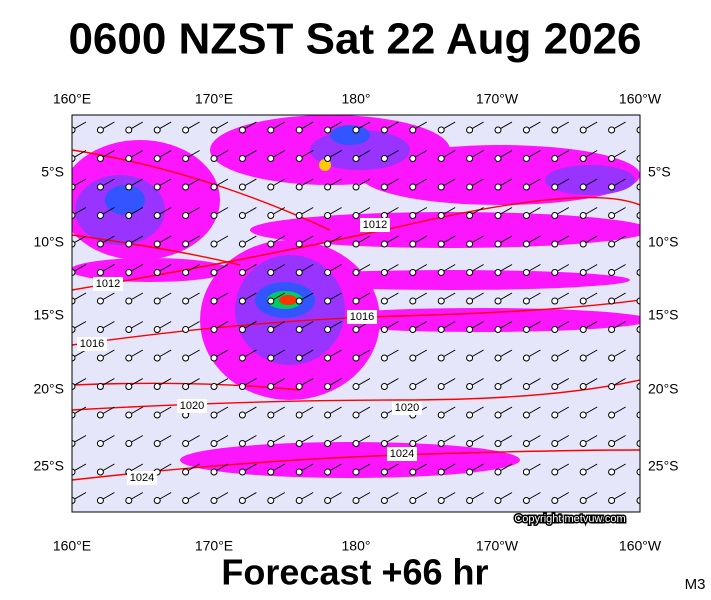  Describe the element at coordinates (659, 172) in the screenshot. I see `lat-label-right: 5°S` at that location.